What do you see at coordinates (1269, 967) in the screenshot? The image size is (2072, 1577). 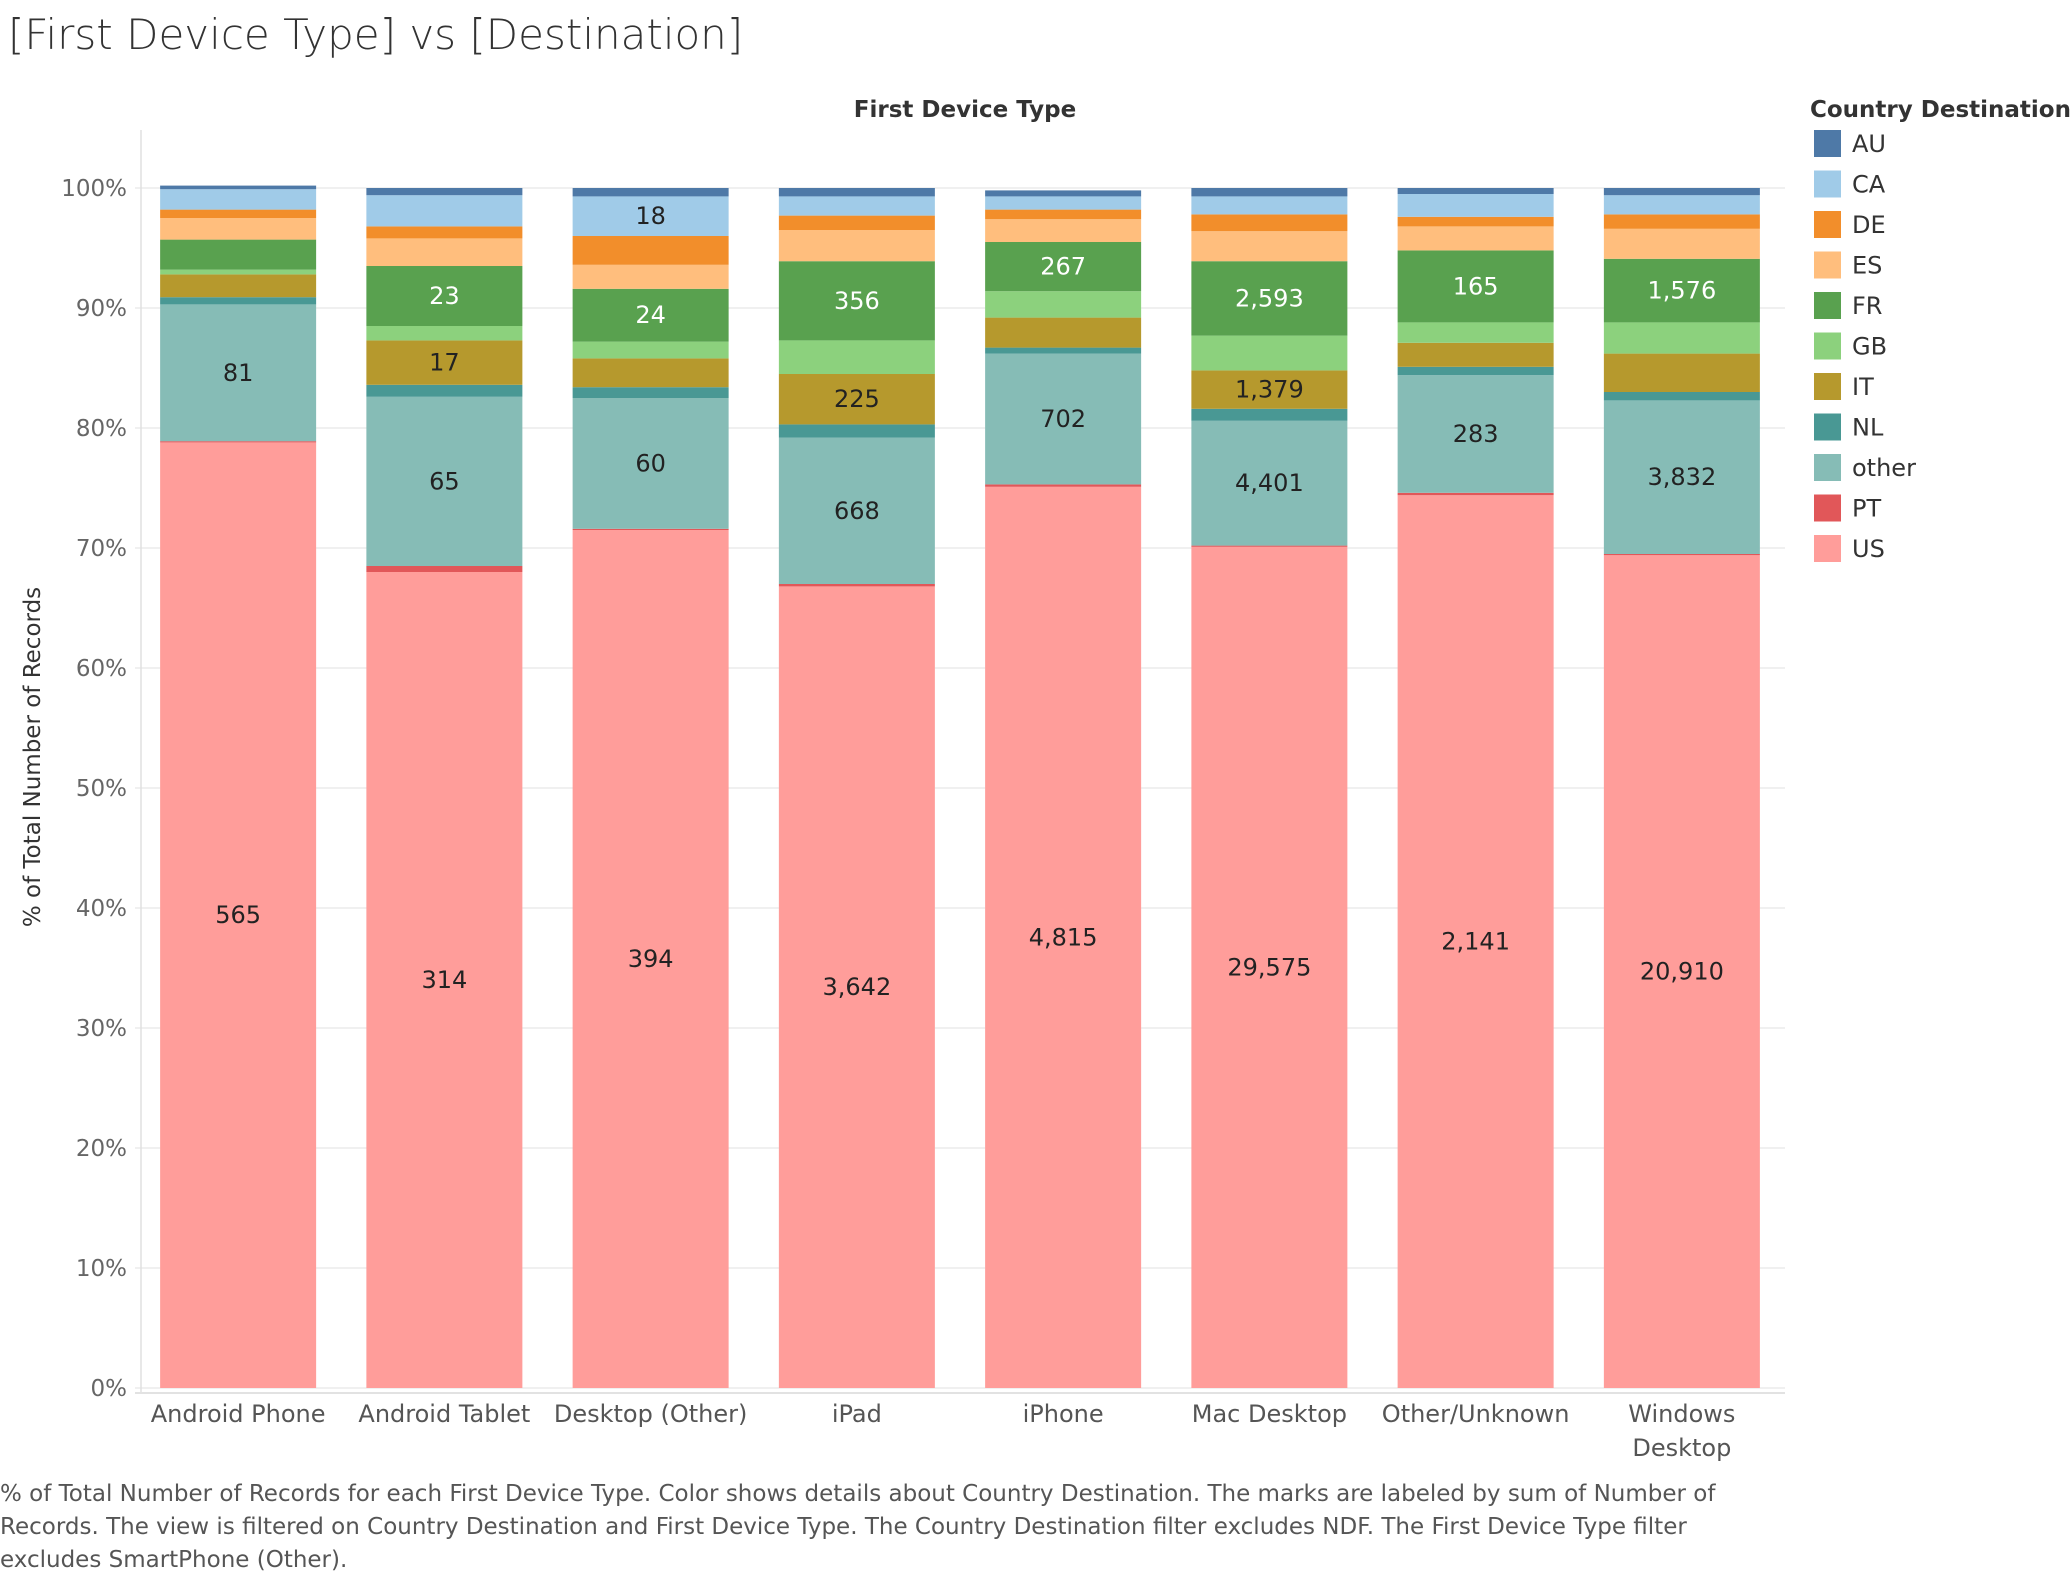 I see `bar-segment-mac-desktop-us` at bounding box center [1269, 967].